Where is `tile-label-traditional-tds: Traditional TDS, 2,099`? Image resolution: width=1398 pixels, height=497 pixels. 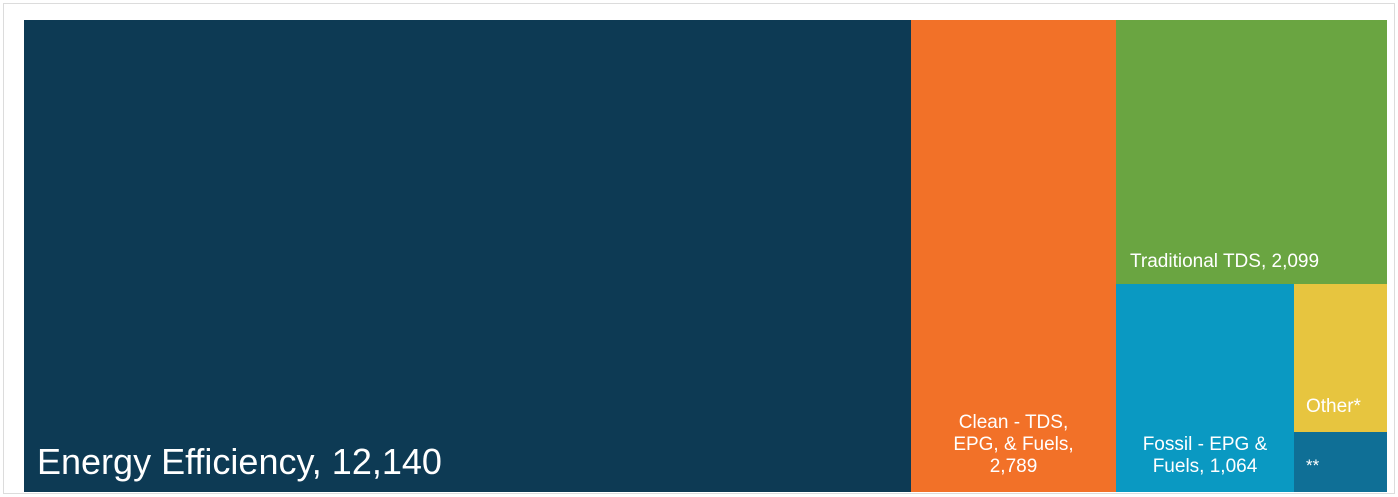 tile-label-traditional-tds: Traditional TDS, 2,099 is located at coordinates (1225, 262).